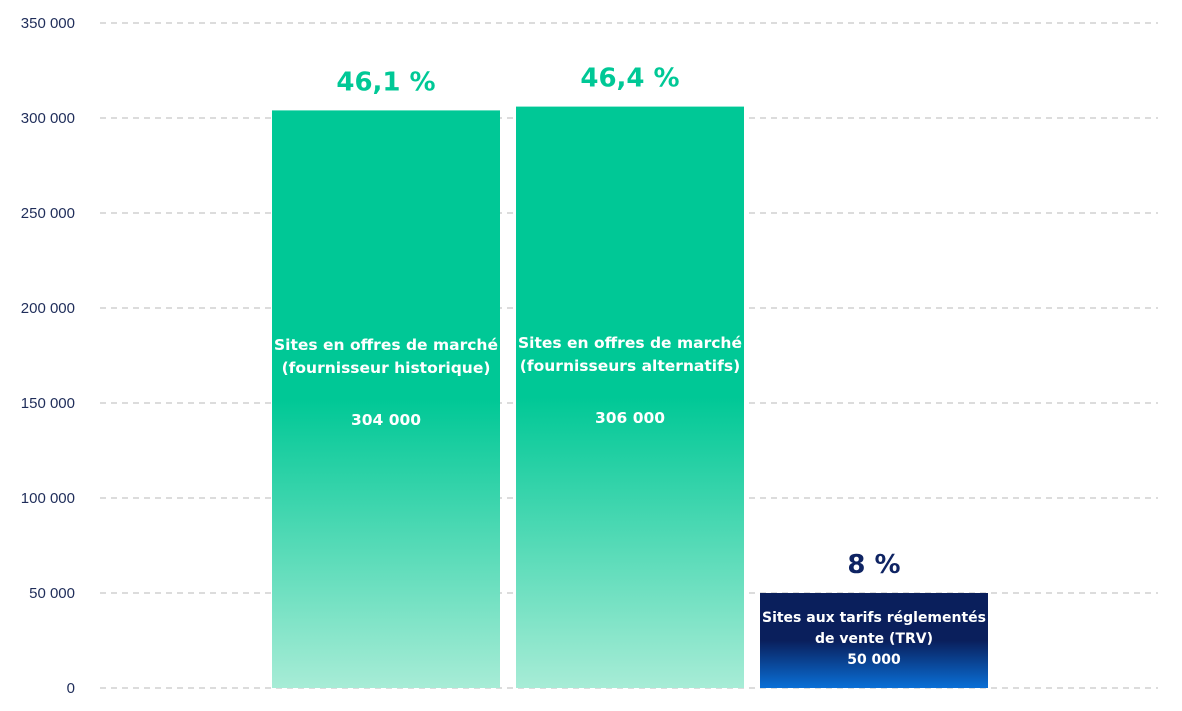 The image size is (1182, 711). I want to click on y-tick-label: 300 000, so click(48, 118).